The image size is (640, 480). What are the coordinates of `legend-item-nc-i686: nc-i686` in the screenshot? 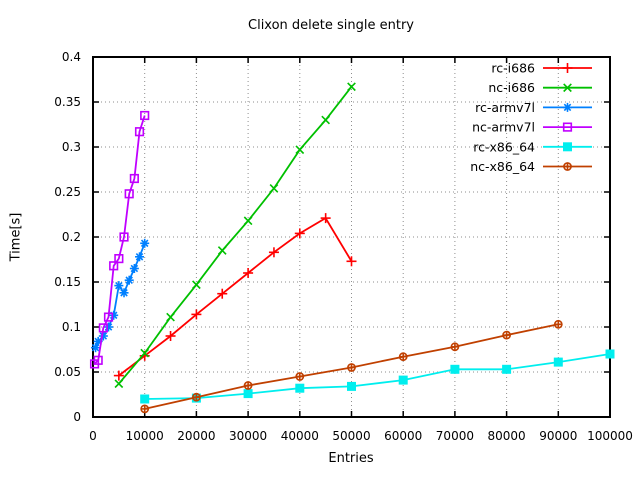 It's located at (540, 87).